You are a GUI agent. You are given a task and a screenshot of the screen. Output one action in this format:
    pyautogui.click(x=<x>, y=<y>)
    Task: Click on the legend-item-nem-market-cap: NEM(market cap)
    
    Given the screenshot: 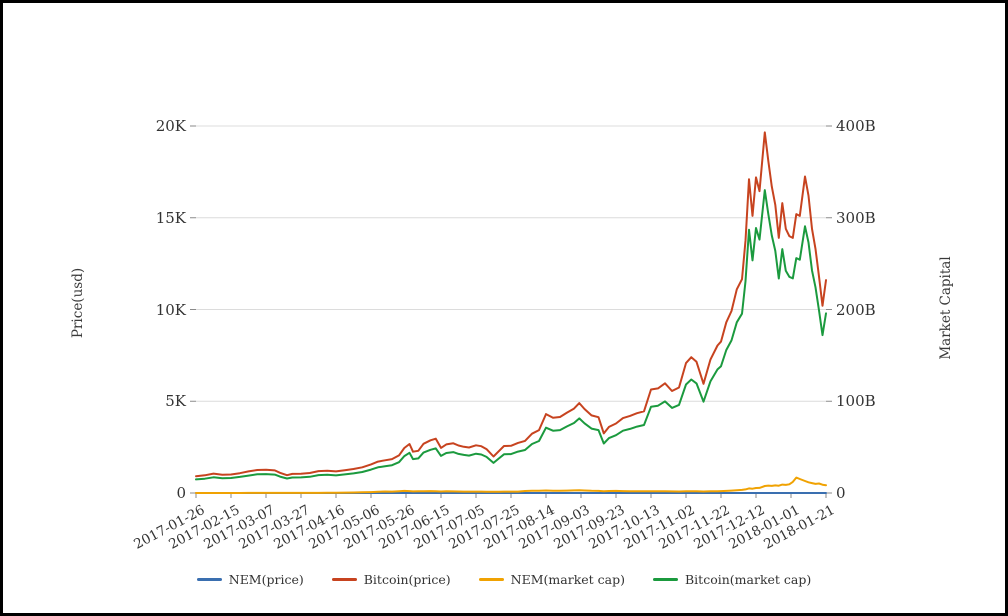 What is the action you would take?
    pyautogui.click(x=551, y=579)
    